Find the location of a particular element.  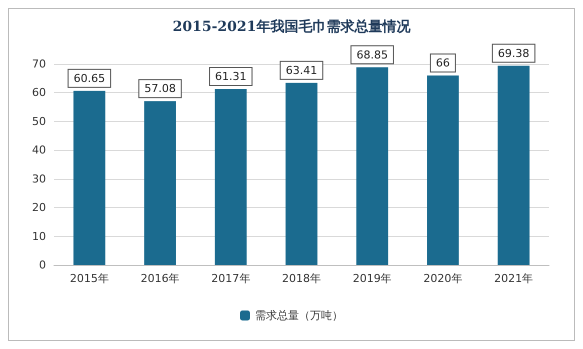

data-label: 68.85 is located at coordinates (372, 55).